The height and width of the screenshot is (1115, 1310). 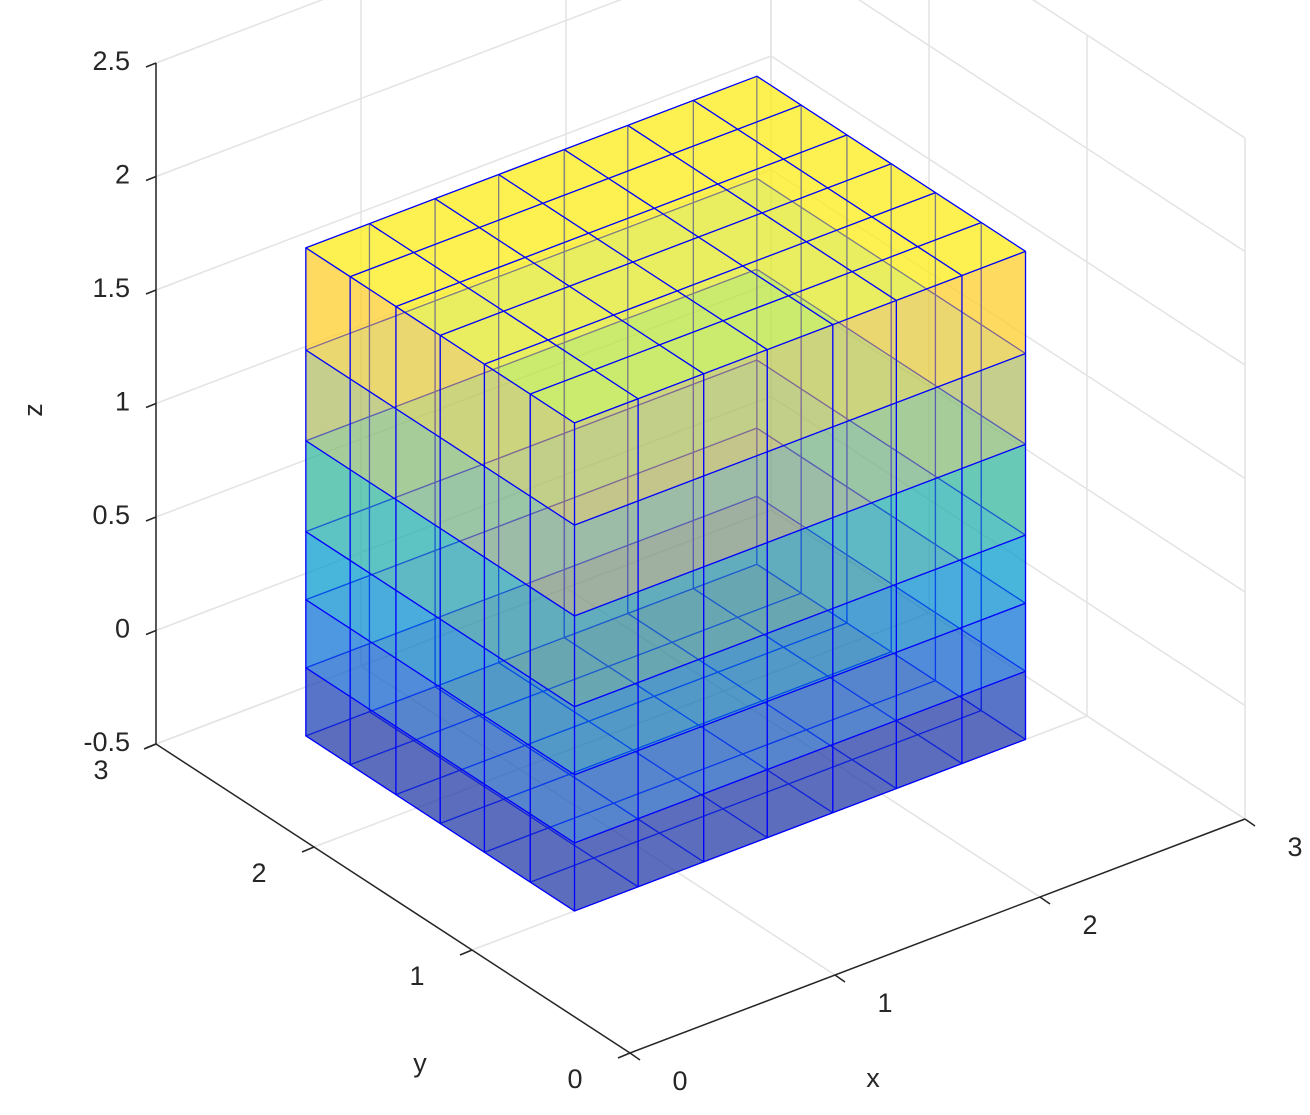 I want to click on z-tick-label: 2, so click(x=122, y=175).